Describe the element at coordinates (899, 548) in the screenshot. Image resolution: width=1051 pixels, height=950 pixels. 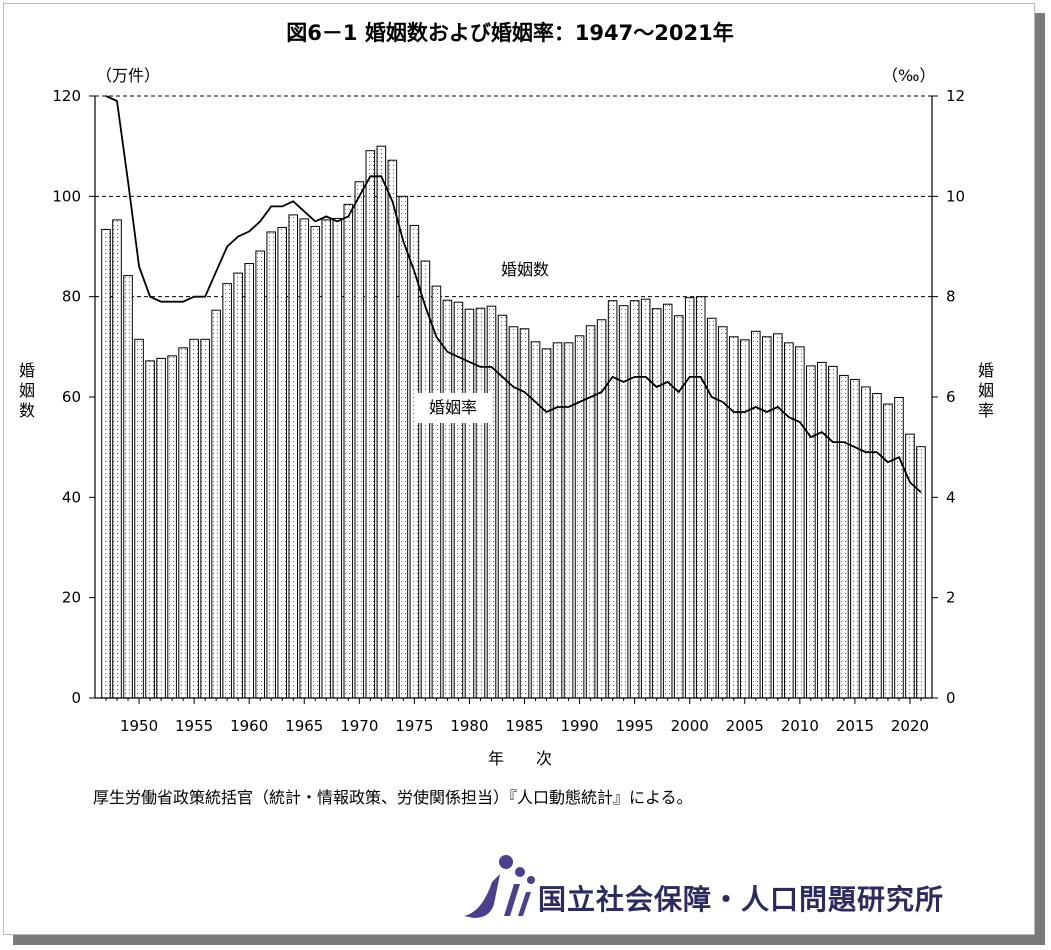
I see `bar-2019` at that location.